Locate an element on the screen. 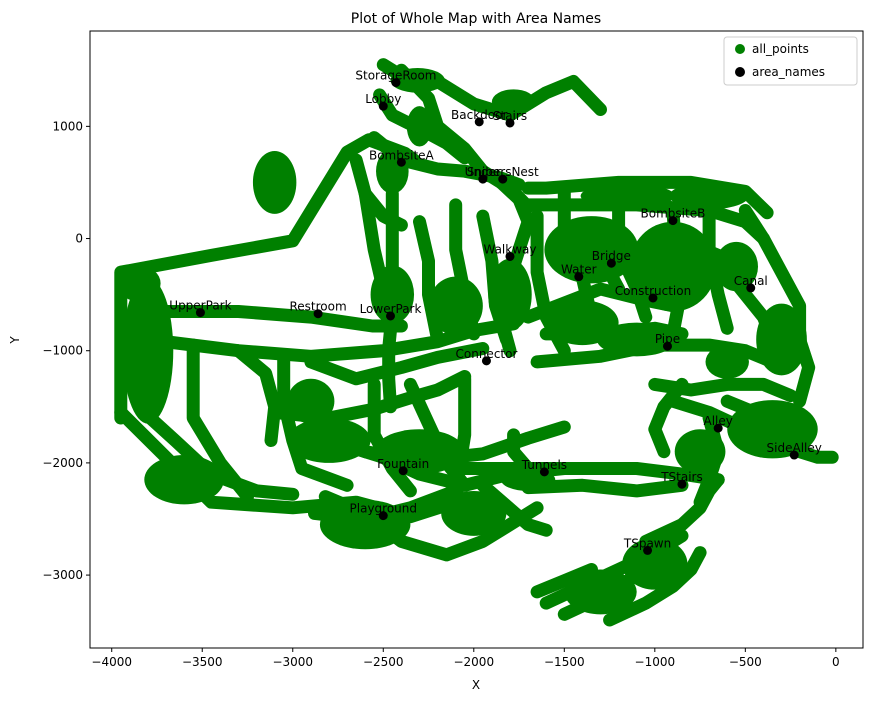 This screenshot has width=871, height=701. area-marker-playground is located at coordinates (383, 516).